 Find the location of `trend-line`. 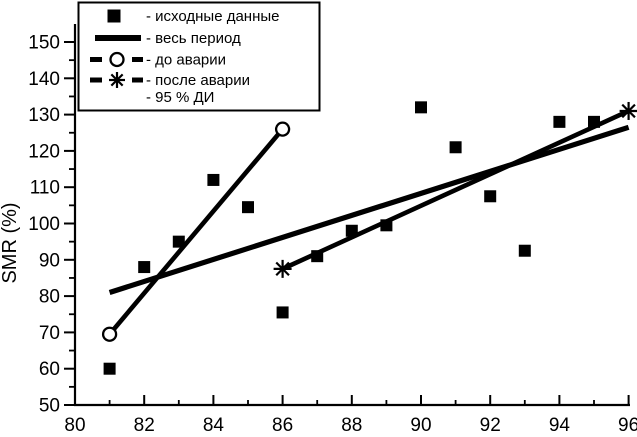

trend-line is located at coordinates (196, 231).